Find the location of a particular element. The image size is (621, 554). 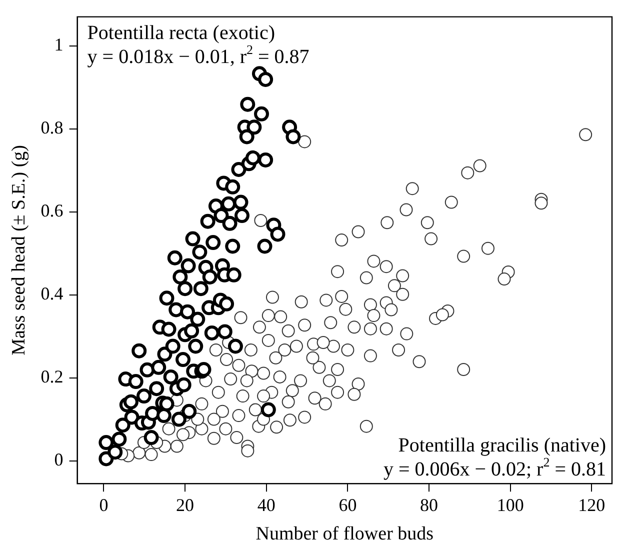

x-tick-label: 120 is located at coordinates (592, 505).